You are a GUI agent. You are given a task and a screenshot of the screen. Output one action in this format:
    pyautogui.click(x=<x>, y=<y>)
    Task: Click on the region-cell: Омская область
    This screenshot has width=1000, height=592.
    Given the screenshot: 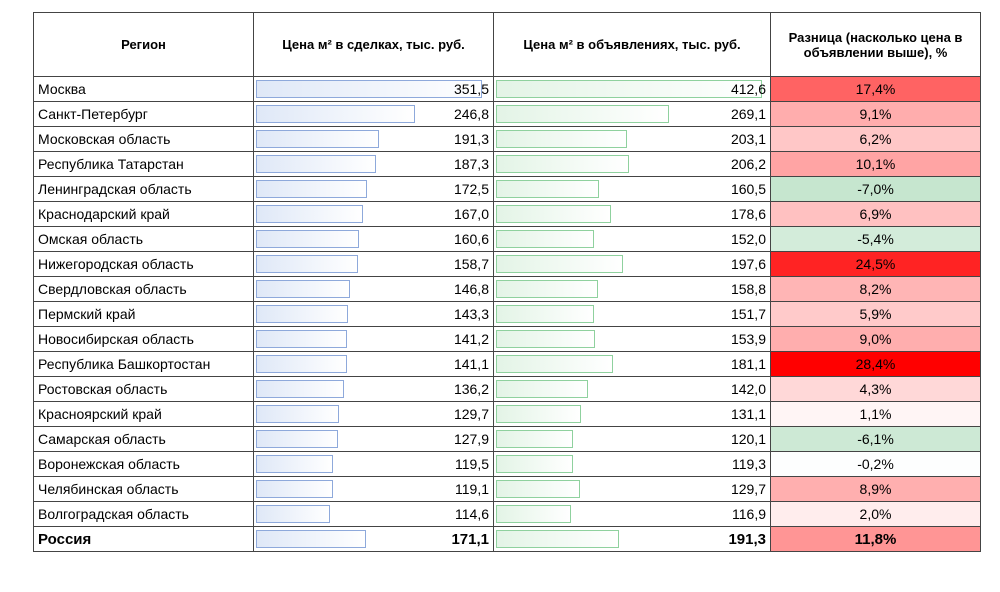 What is the action you would take?
    pyautogui.click(x=143, y=239)
    